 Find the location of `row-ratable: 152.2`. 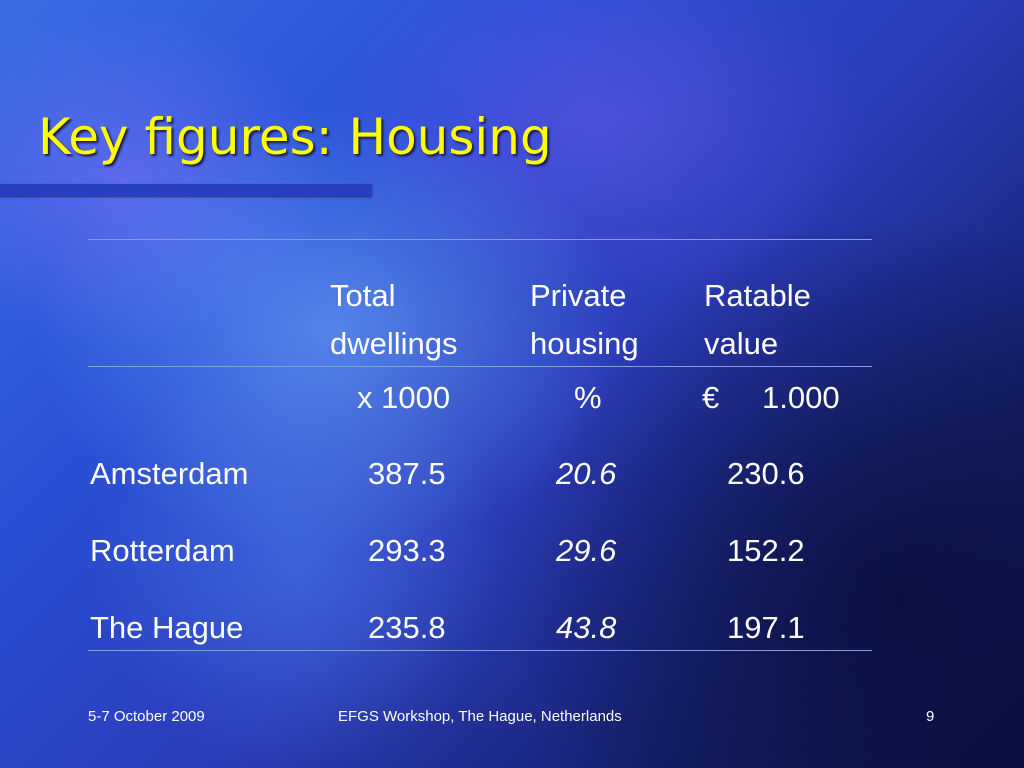

row-ratable: 152.2 is located at coordinates (766, 550).